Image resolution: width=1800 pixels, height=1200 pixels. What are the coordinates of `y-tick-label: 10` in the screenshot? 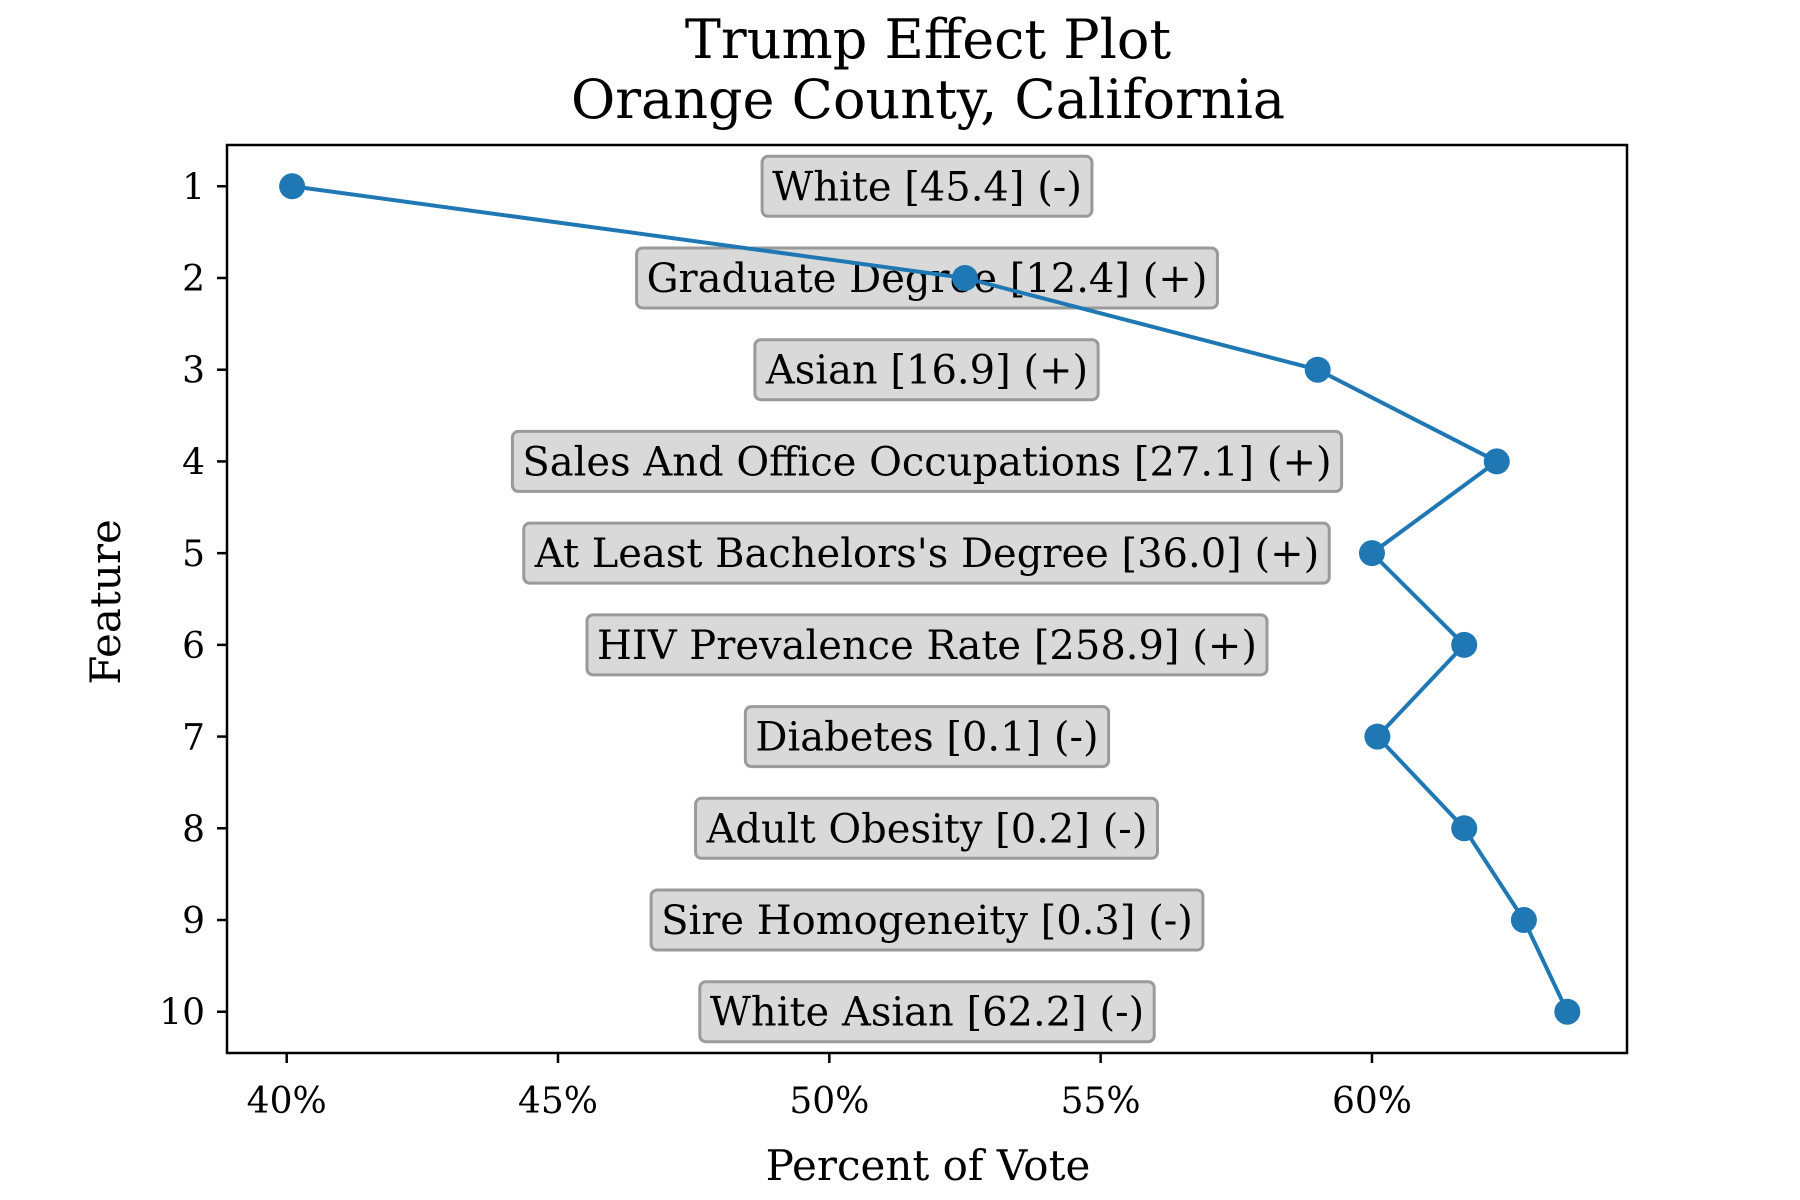 It's located at (182, 1013).